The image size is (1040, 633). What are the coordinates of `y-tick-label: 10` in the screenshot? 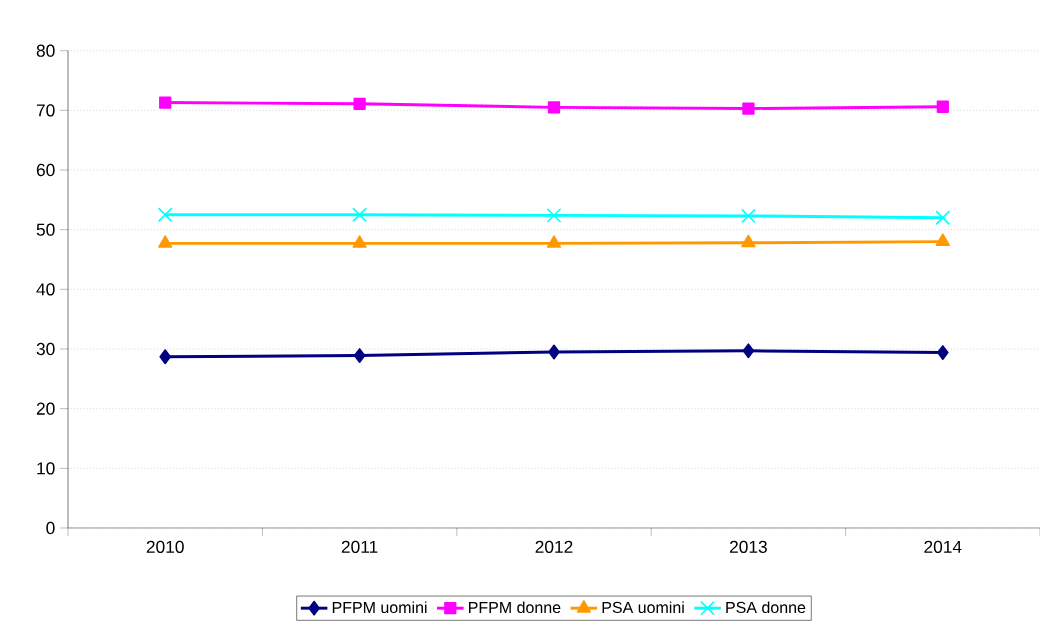 It's located at (46, 468).